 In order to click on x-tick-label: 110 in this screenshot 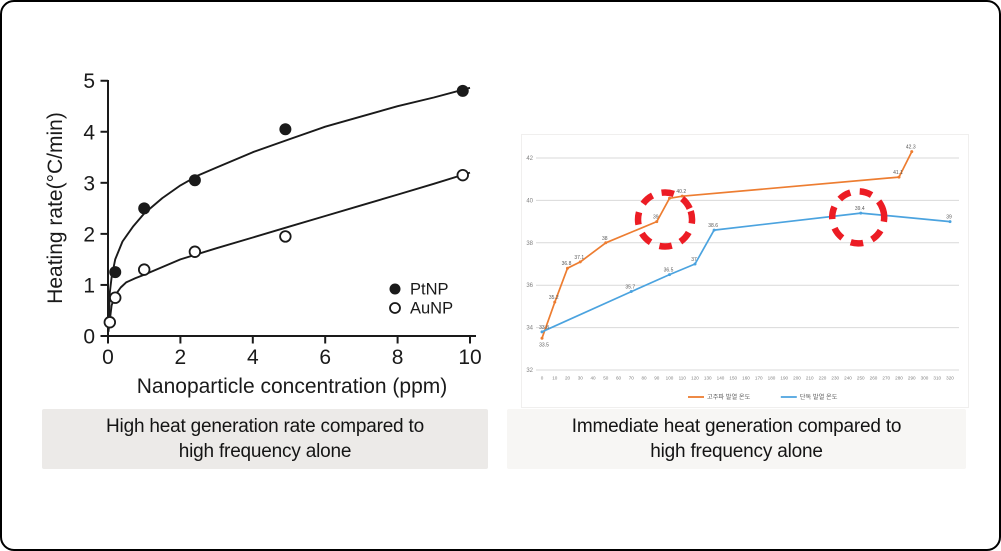, I will do `click(683, 378)`.